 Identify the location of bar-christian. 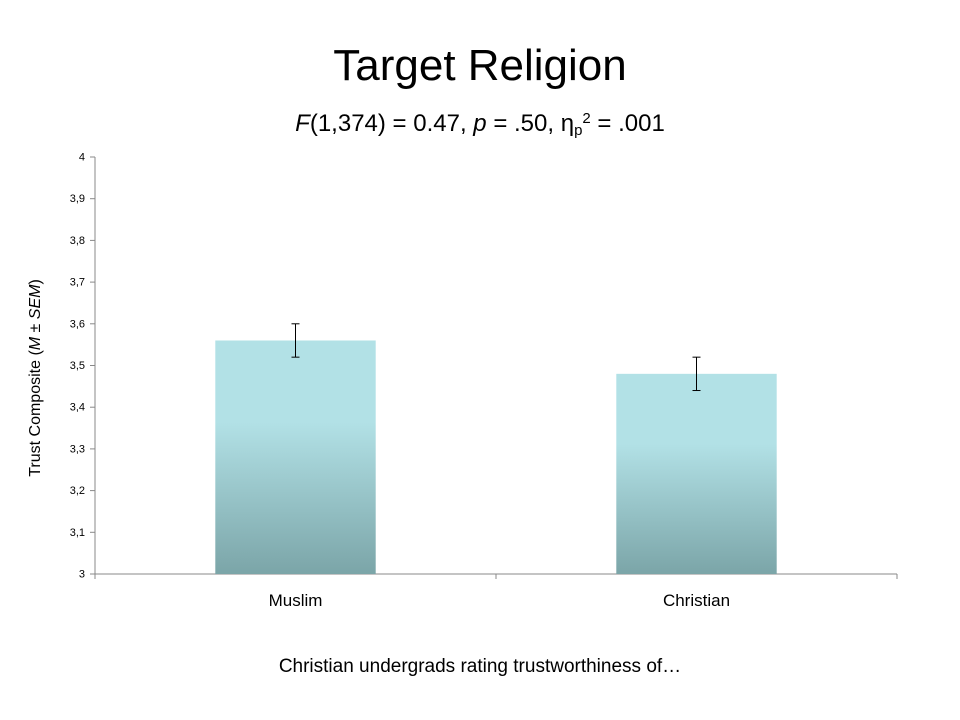
(696, 473).